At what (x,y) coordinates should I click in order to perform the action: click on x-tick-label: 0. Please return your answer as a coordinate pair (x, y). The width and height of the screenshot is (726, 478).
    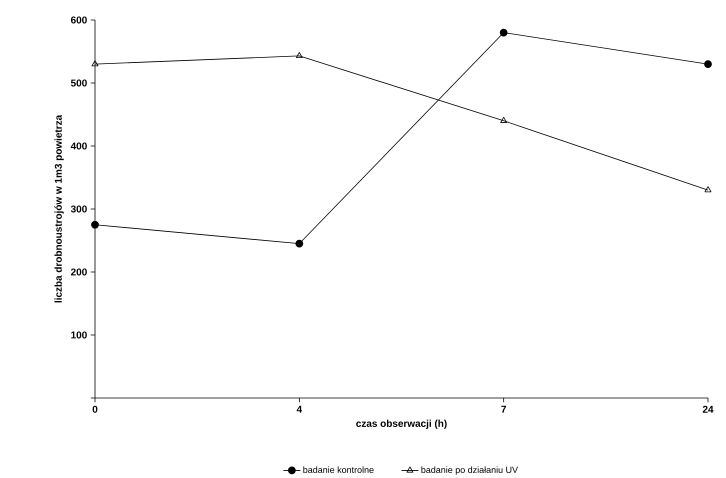
    Looking at the image, I should click on (95, 409).